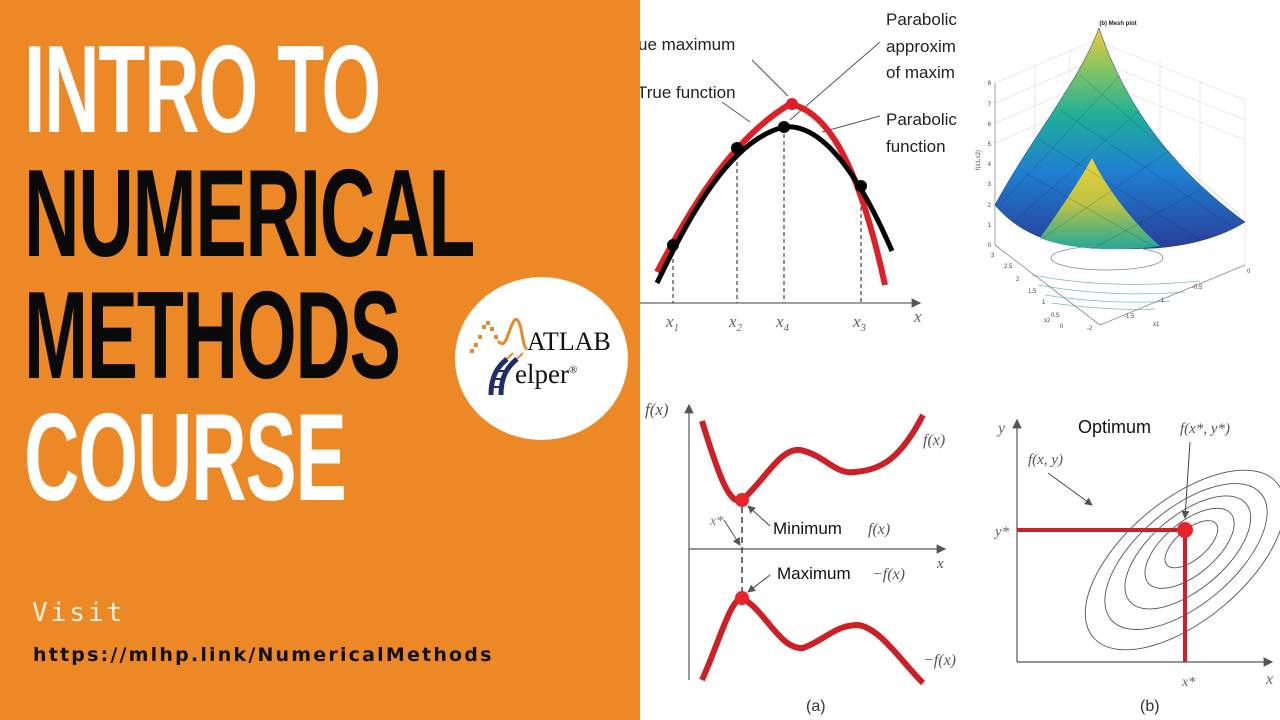 The height and width of the screenshot is (720, 1280). What do you see at coordinates (1045, 460) in the screenshot?
I see `label-fxy: f(x, y)` at bounding box center [1045, 460].